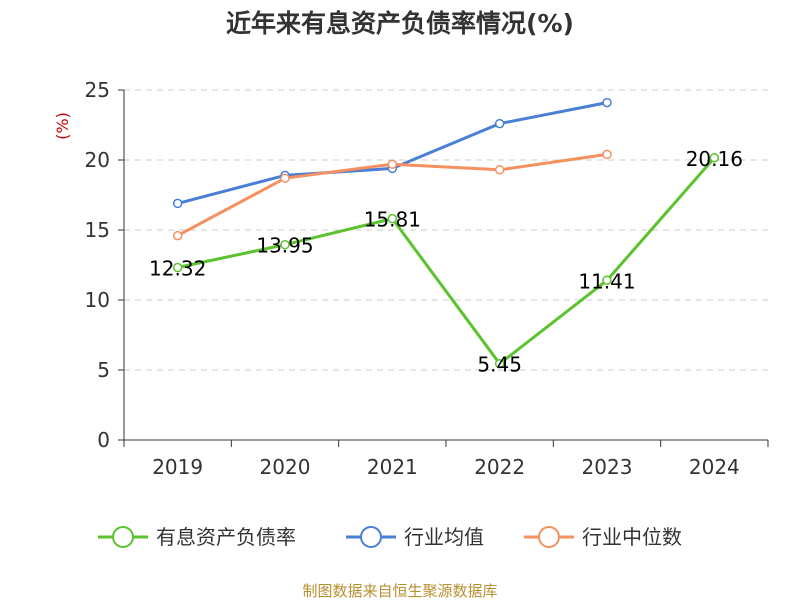 This screenshot has width=800, height=600. I want to click on x-tick-label: 2021, so click(392, 467).